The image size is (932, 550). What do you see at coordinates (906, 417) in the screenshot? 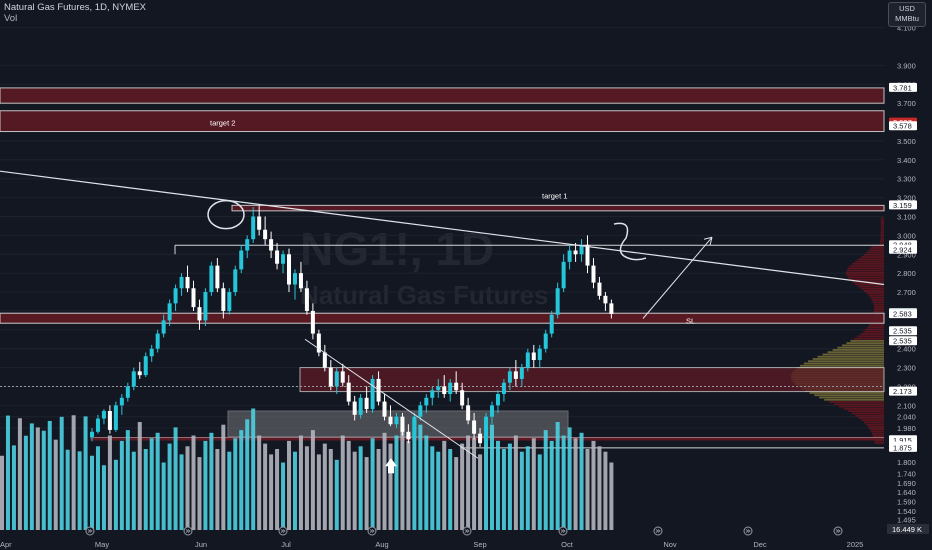
I see `y-tick-label: 2.040` at bounding box center [906, 417].